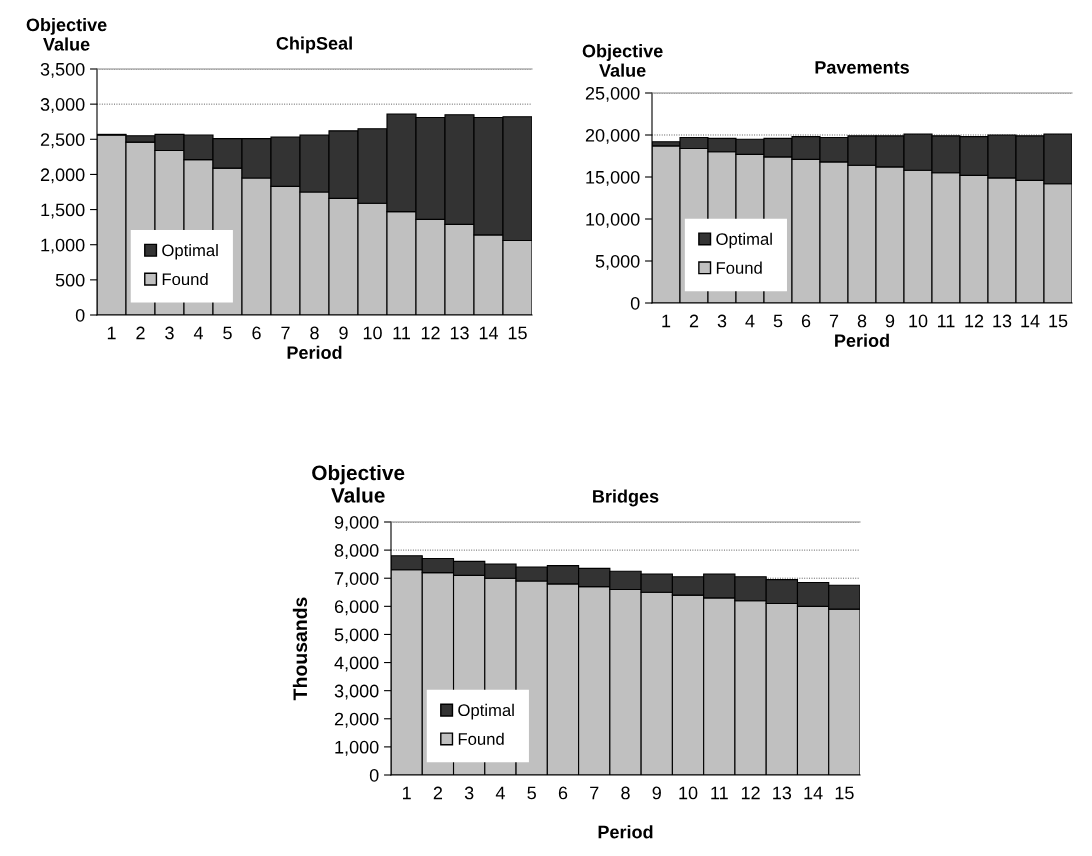 This screenshot has width=1092, height=856. Describe the element at coordinates (314, 45) in the screenshot. I see `chart-title: ChipSeal` at that location.